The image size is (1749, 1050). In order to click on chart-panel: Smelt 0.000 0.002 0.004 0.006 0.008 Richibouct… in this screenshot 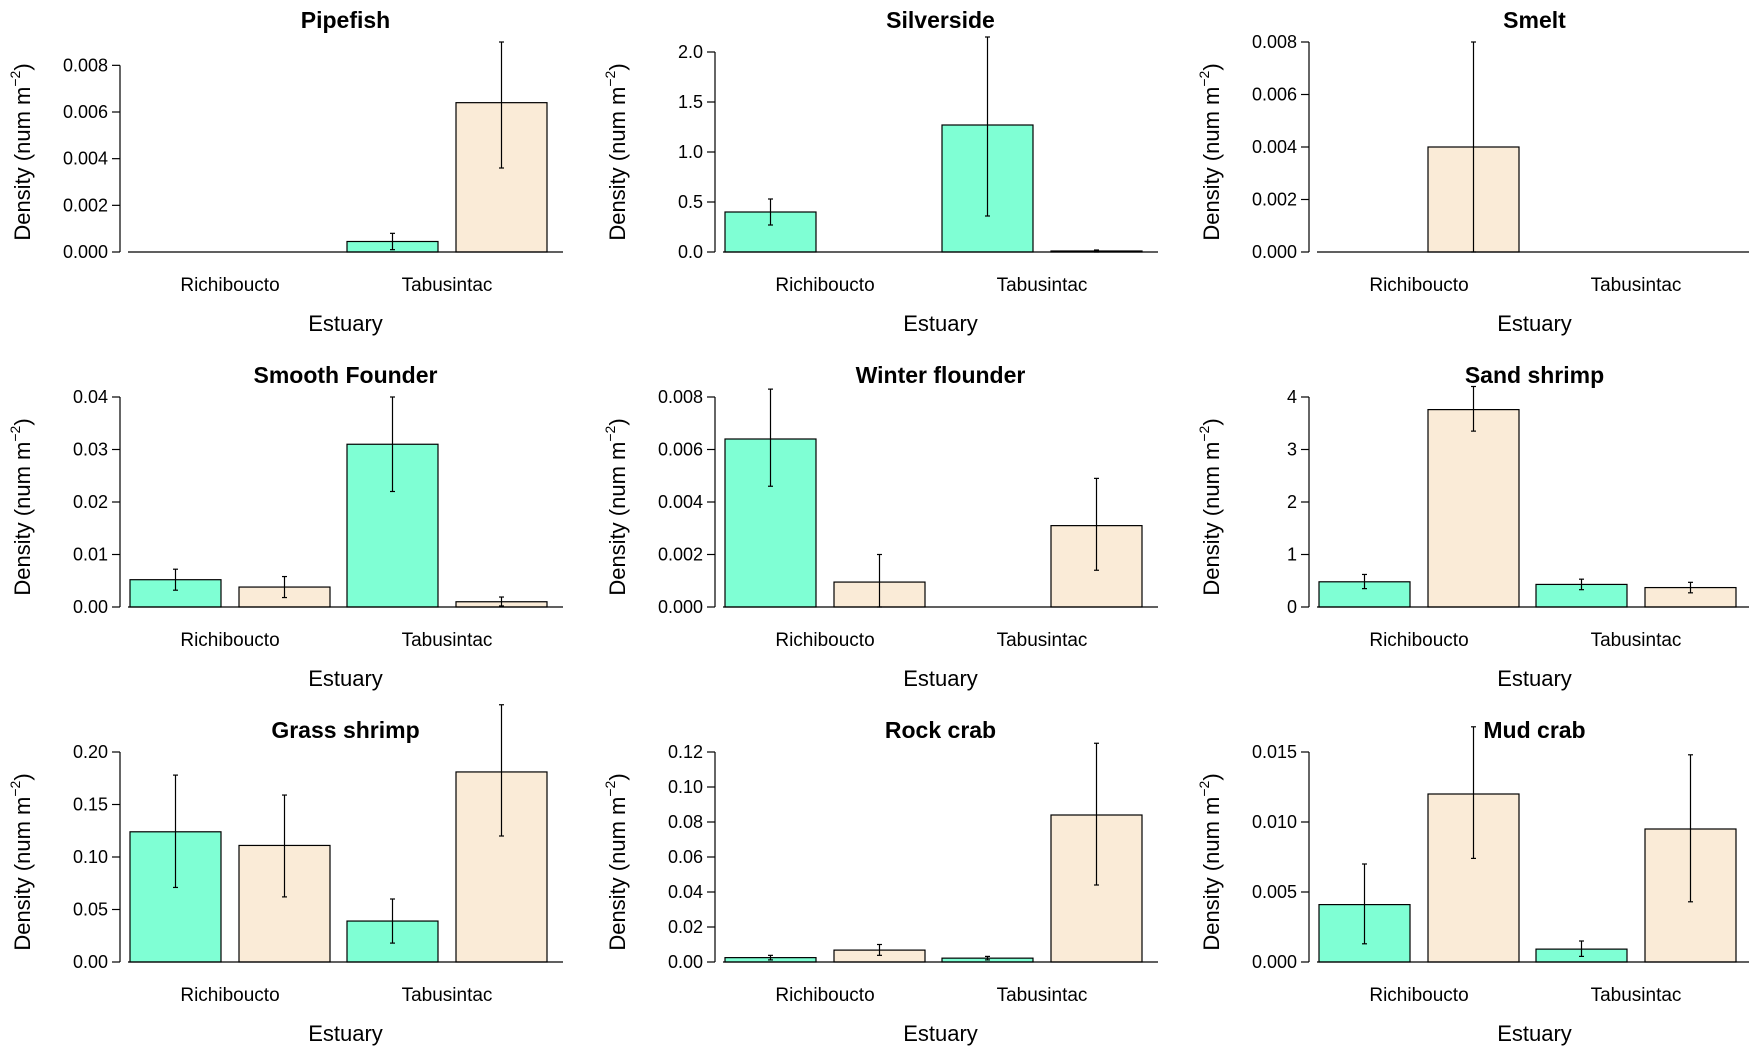, I will do `click(1472, 171)`.